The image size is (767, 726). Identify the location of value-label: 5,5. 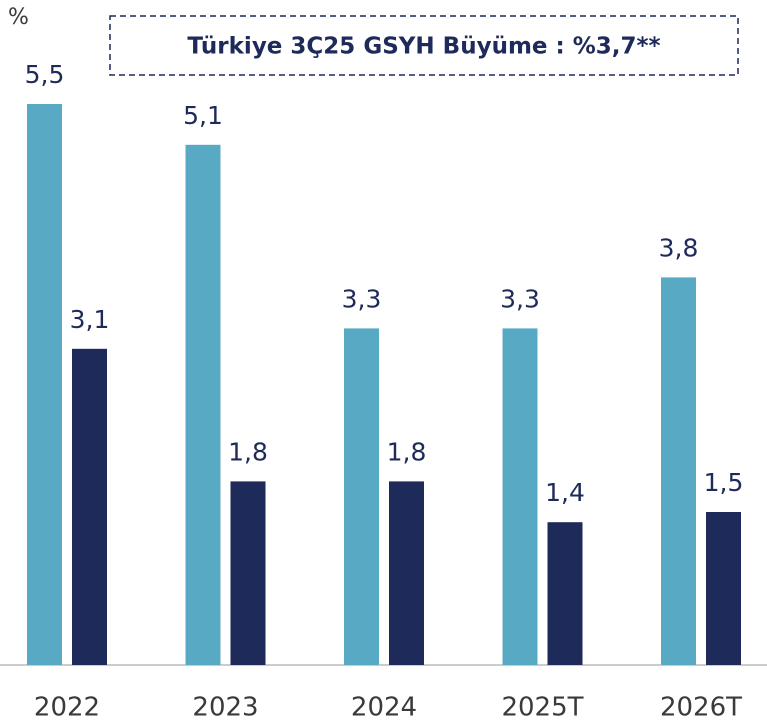
(45, 74).